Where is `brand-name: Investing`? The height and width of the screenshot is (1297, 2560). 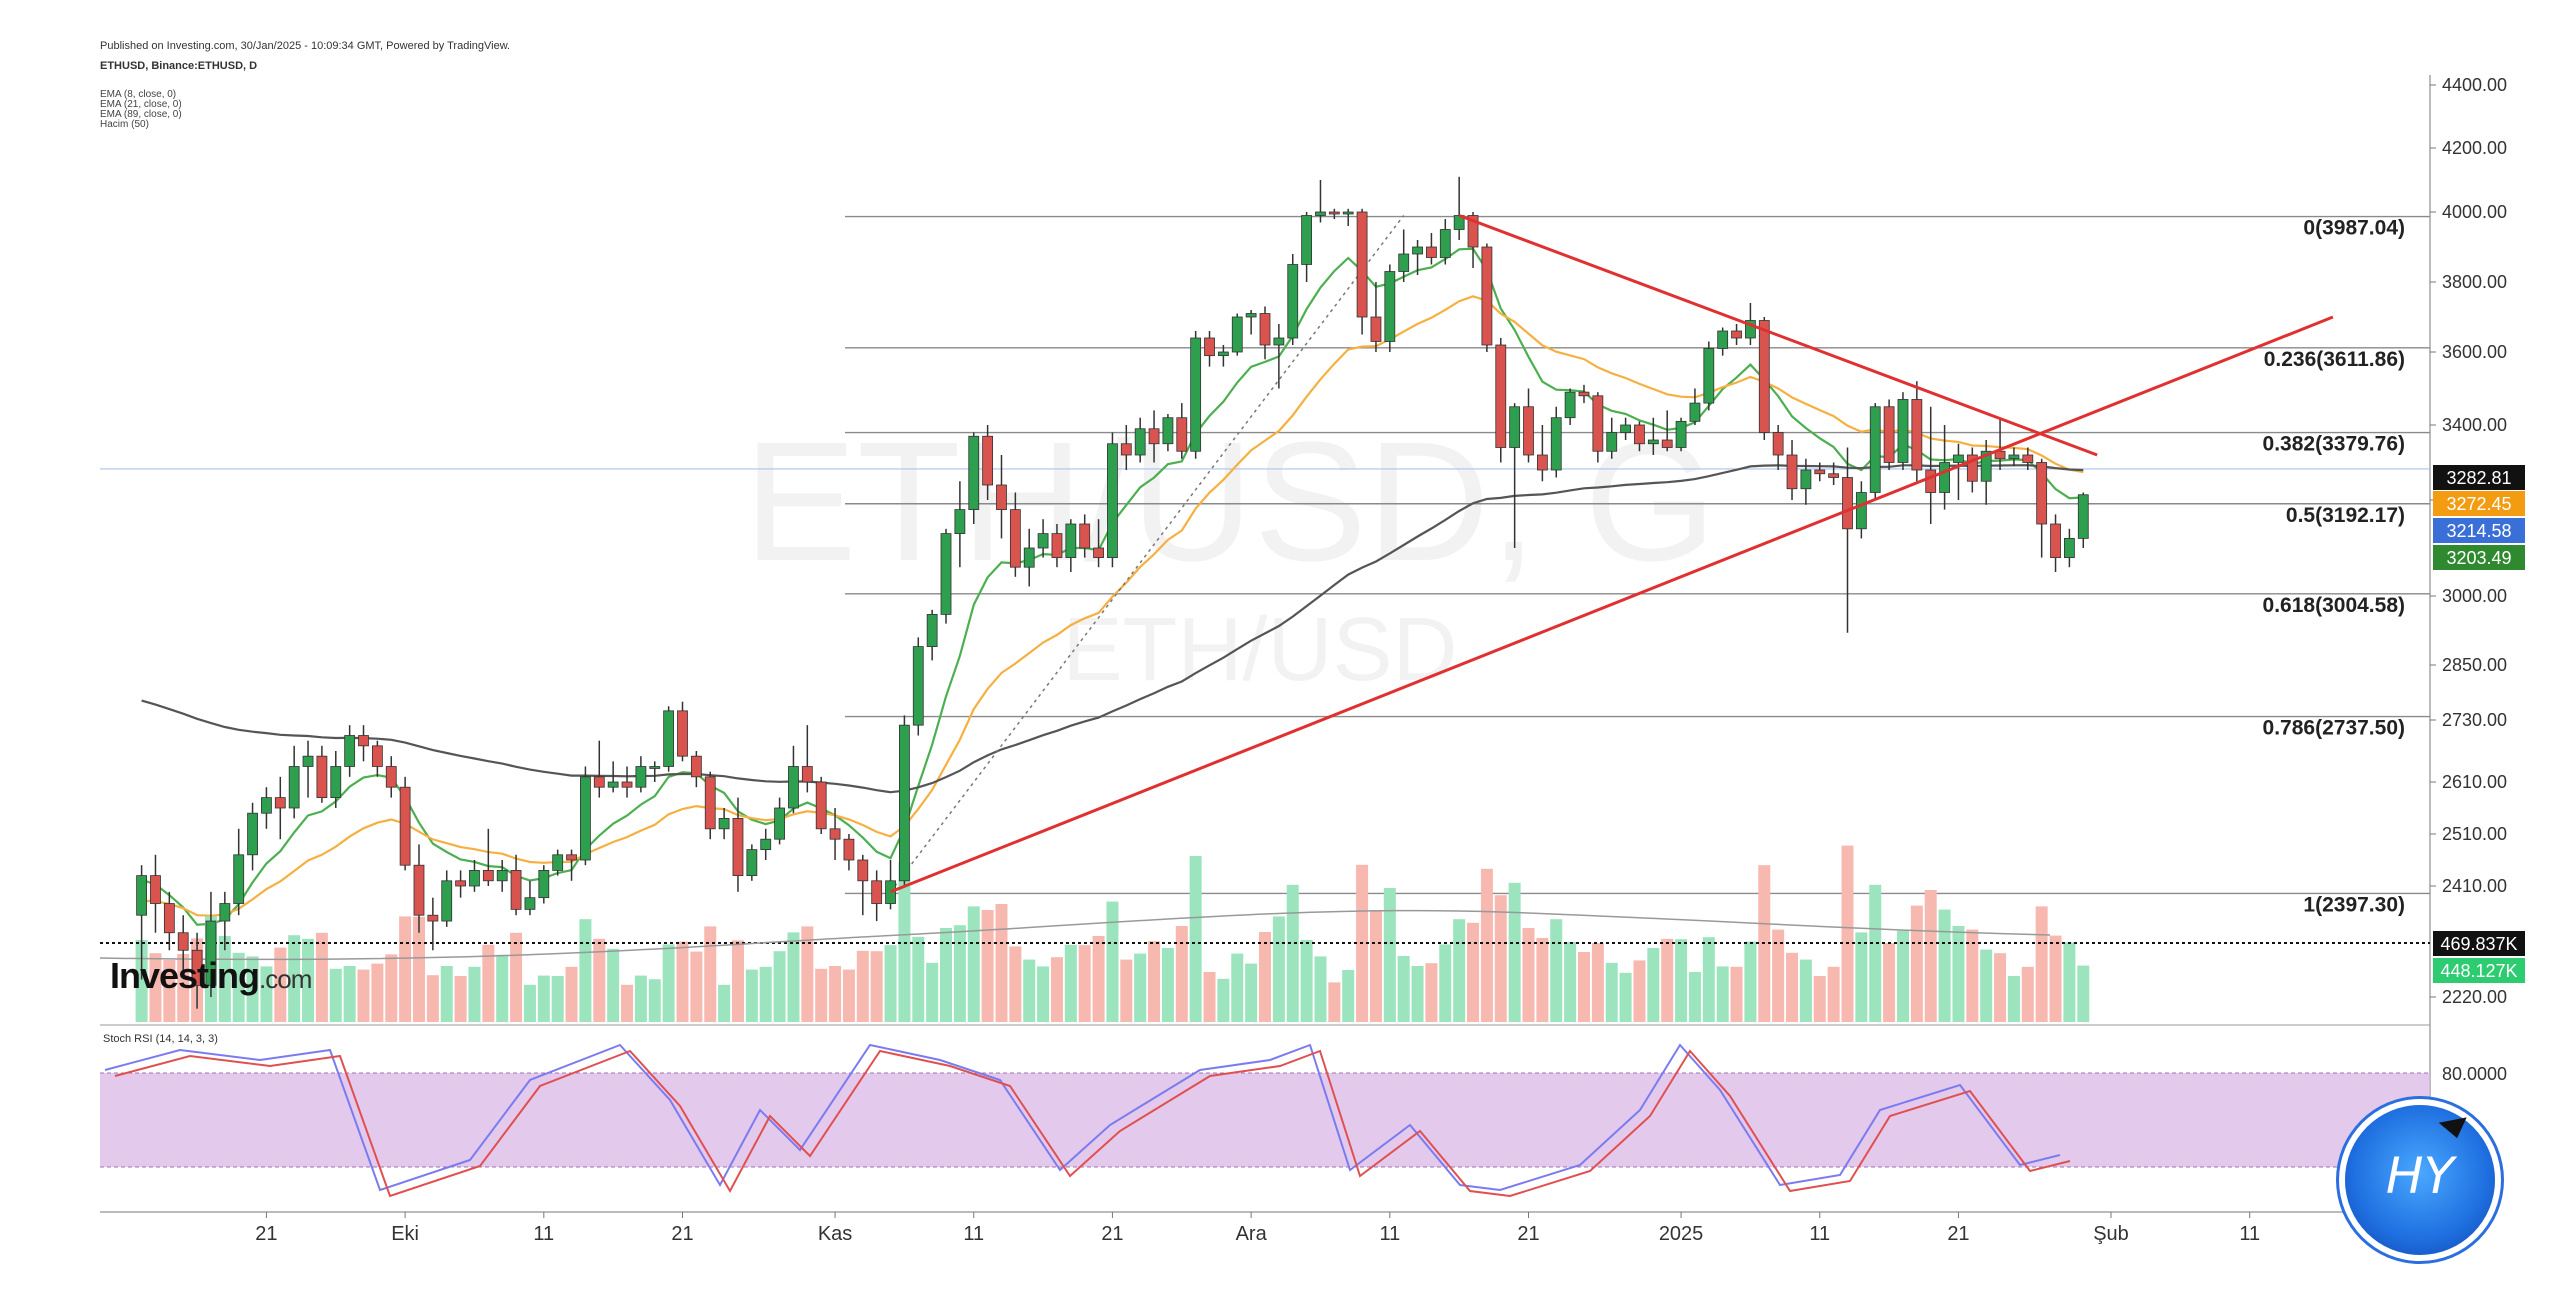
brand-name: Investing is located at coordinates (185, 975).